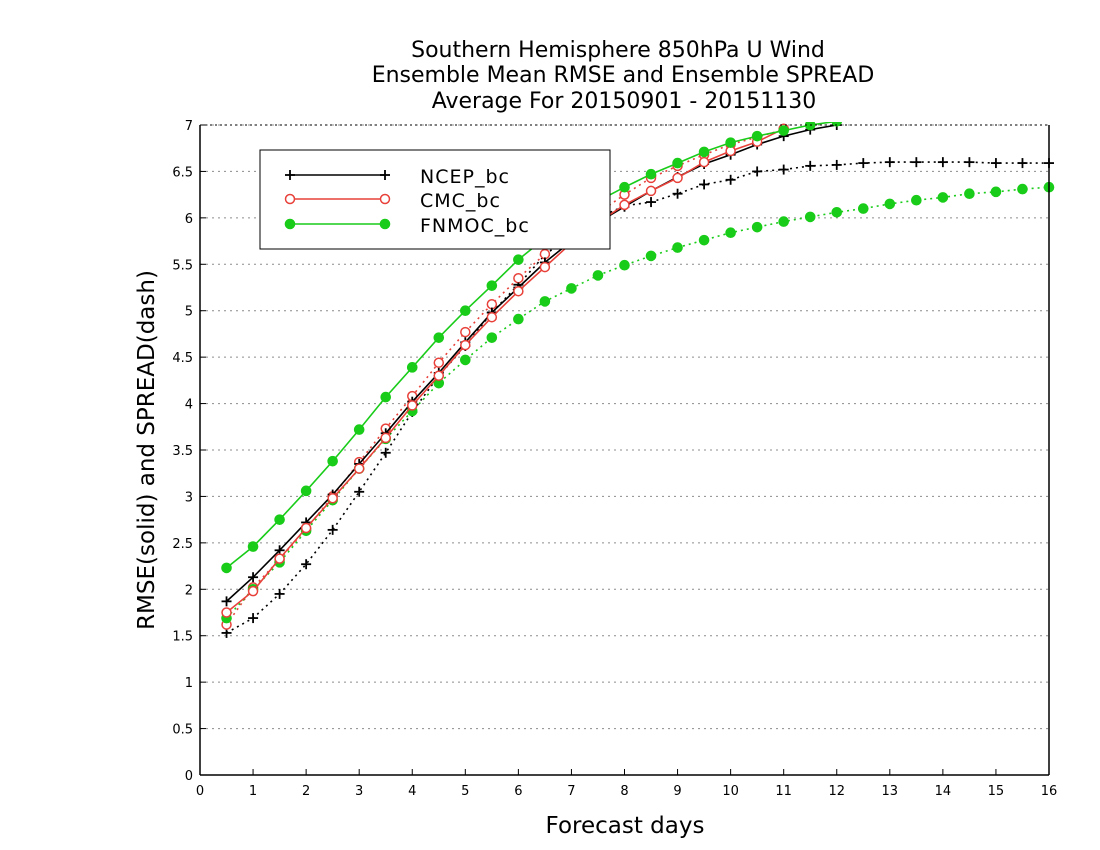 Image resolution: width=1100 pixels, height=850 pixels. What do you see at coordinates (189, 405) in the screenshot?
I see `y-tick-label: 4` at bounding box center [189, 405].